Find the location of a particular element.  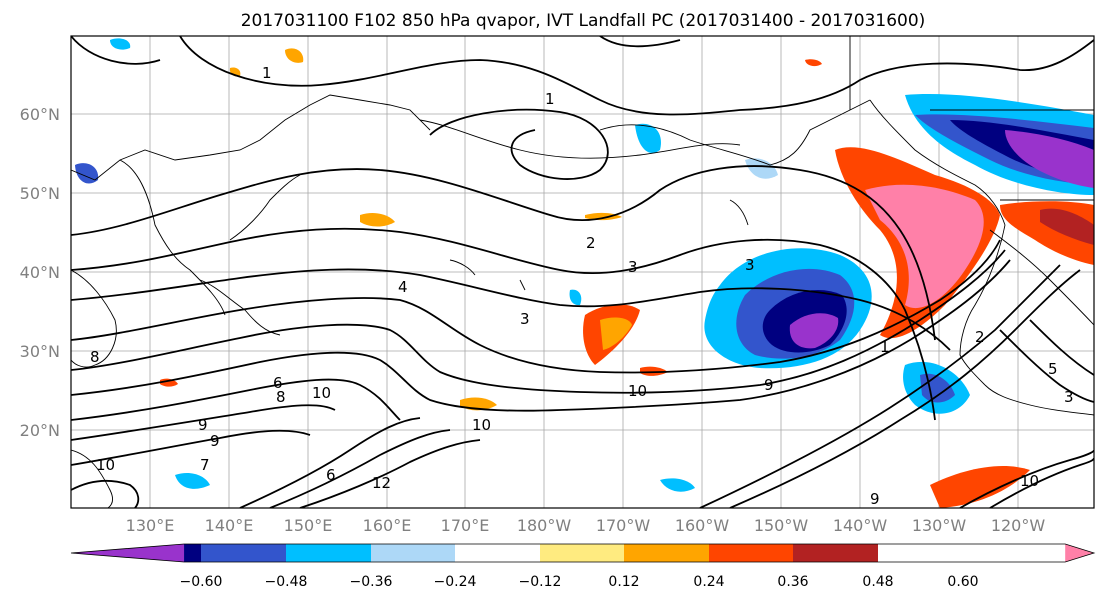

colorbar-arrow-right is located at coordinates (1079, 553).